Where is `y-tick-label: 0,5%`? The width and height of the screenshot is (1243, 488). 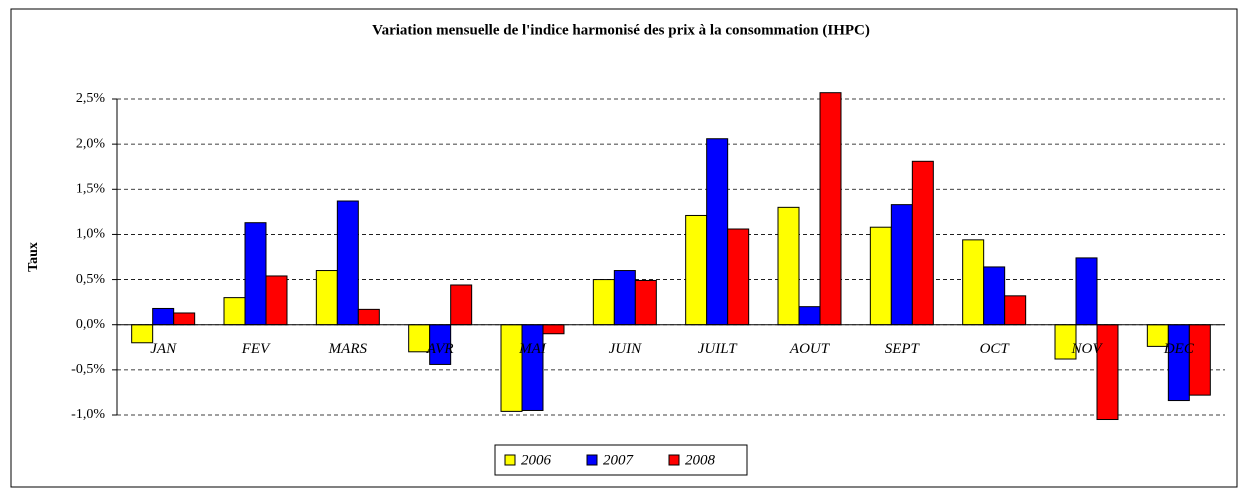
y-tick-label: 0,5% is located at coordinates (91, 279).